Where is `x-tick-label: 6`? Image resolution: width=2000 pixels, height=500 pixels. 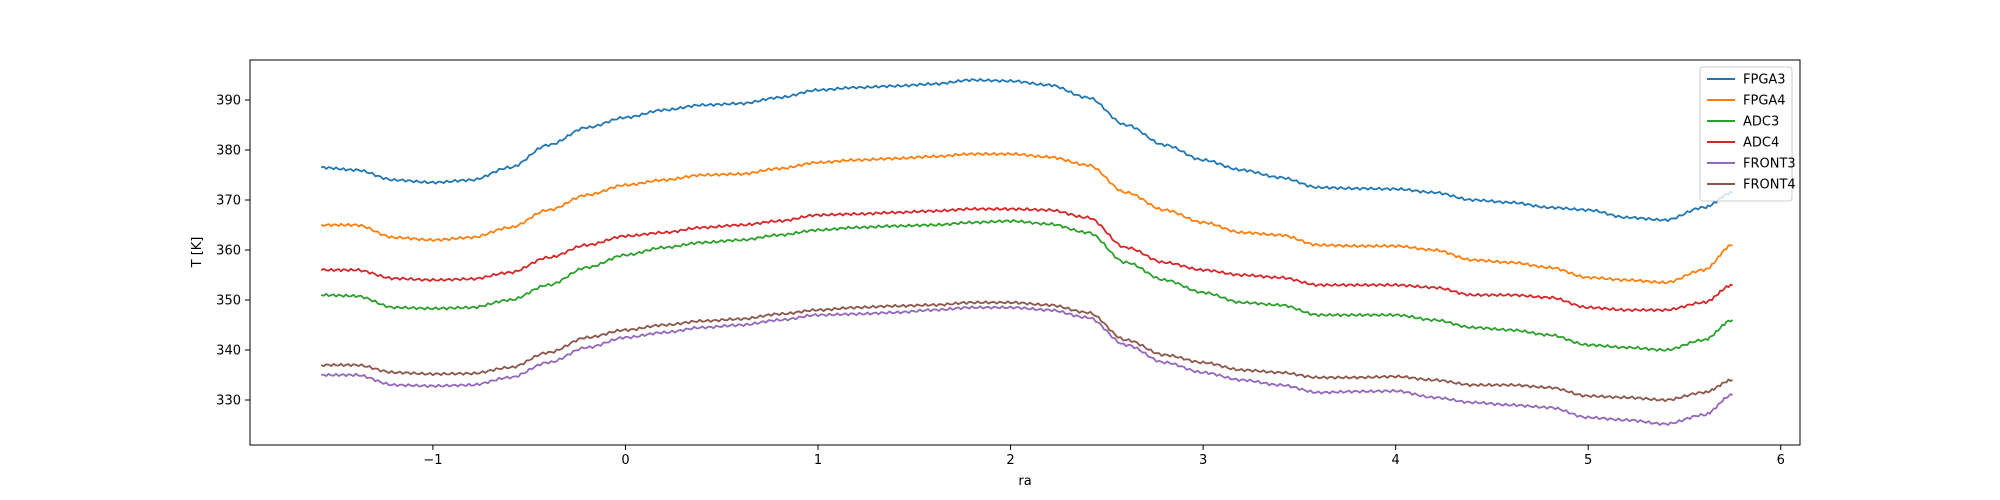
x-tick-label: 6 is located at coordinates (1781, 460).